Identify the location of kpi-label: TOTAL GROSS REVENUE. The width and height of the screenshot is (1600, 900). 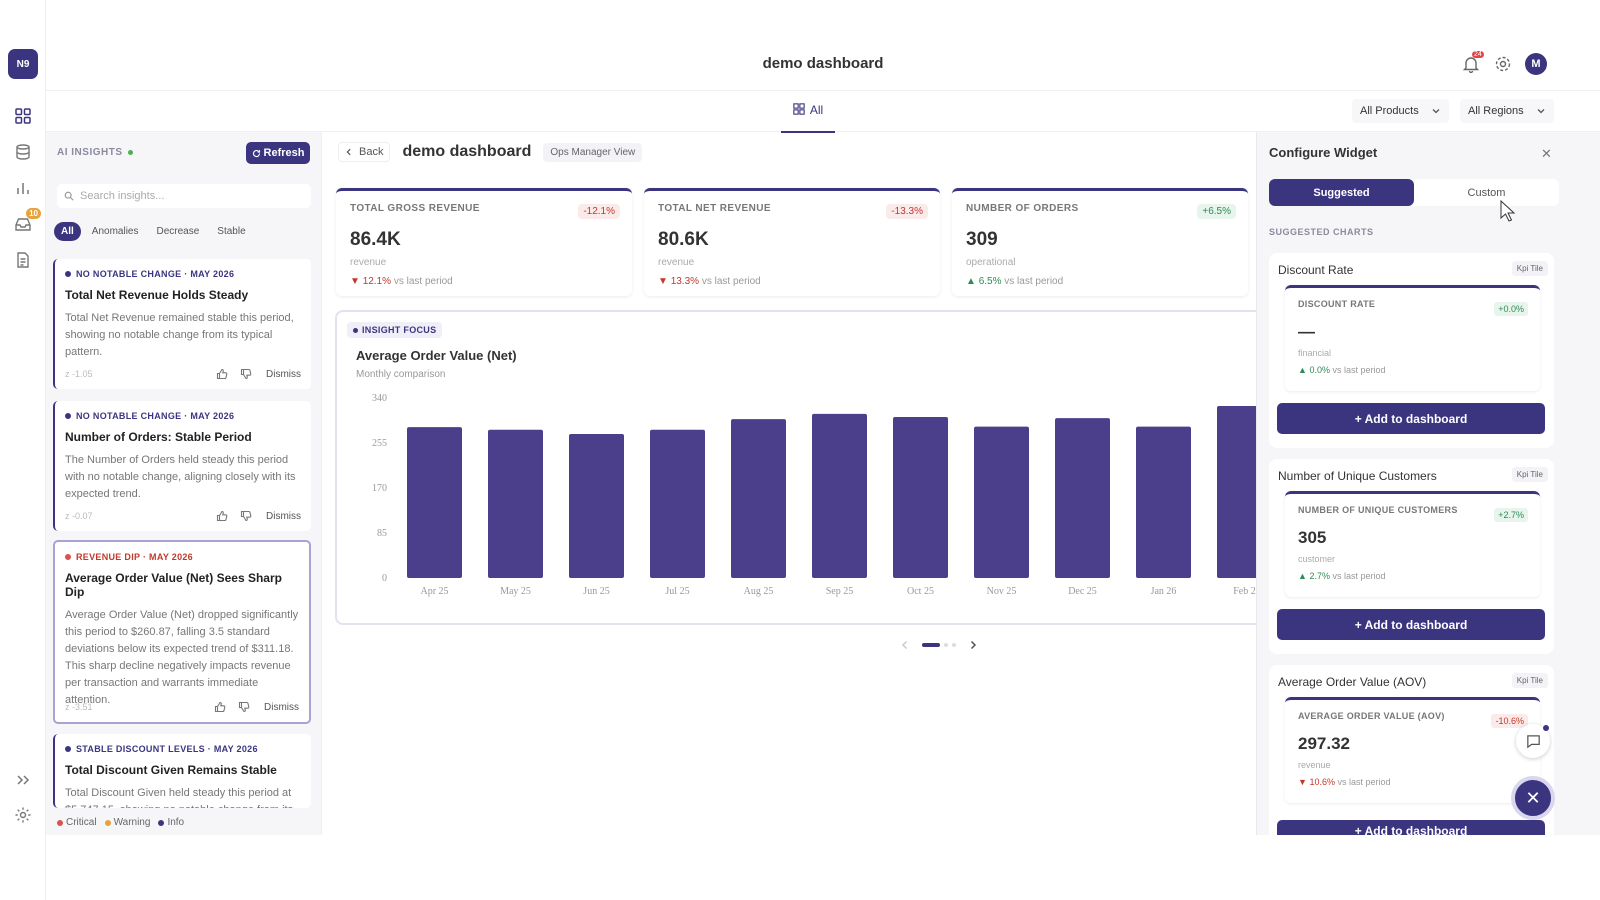
(415, 208).